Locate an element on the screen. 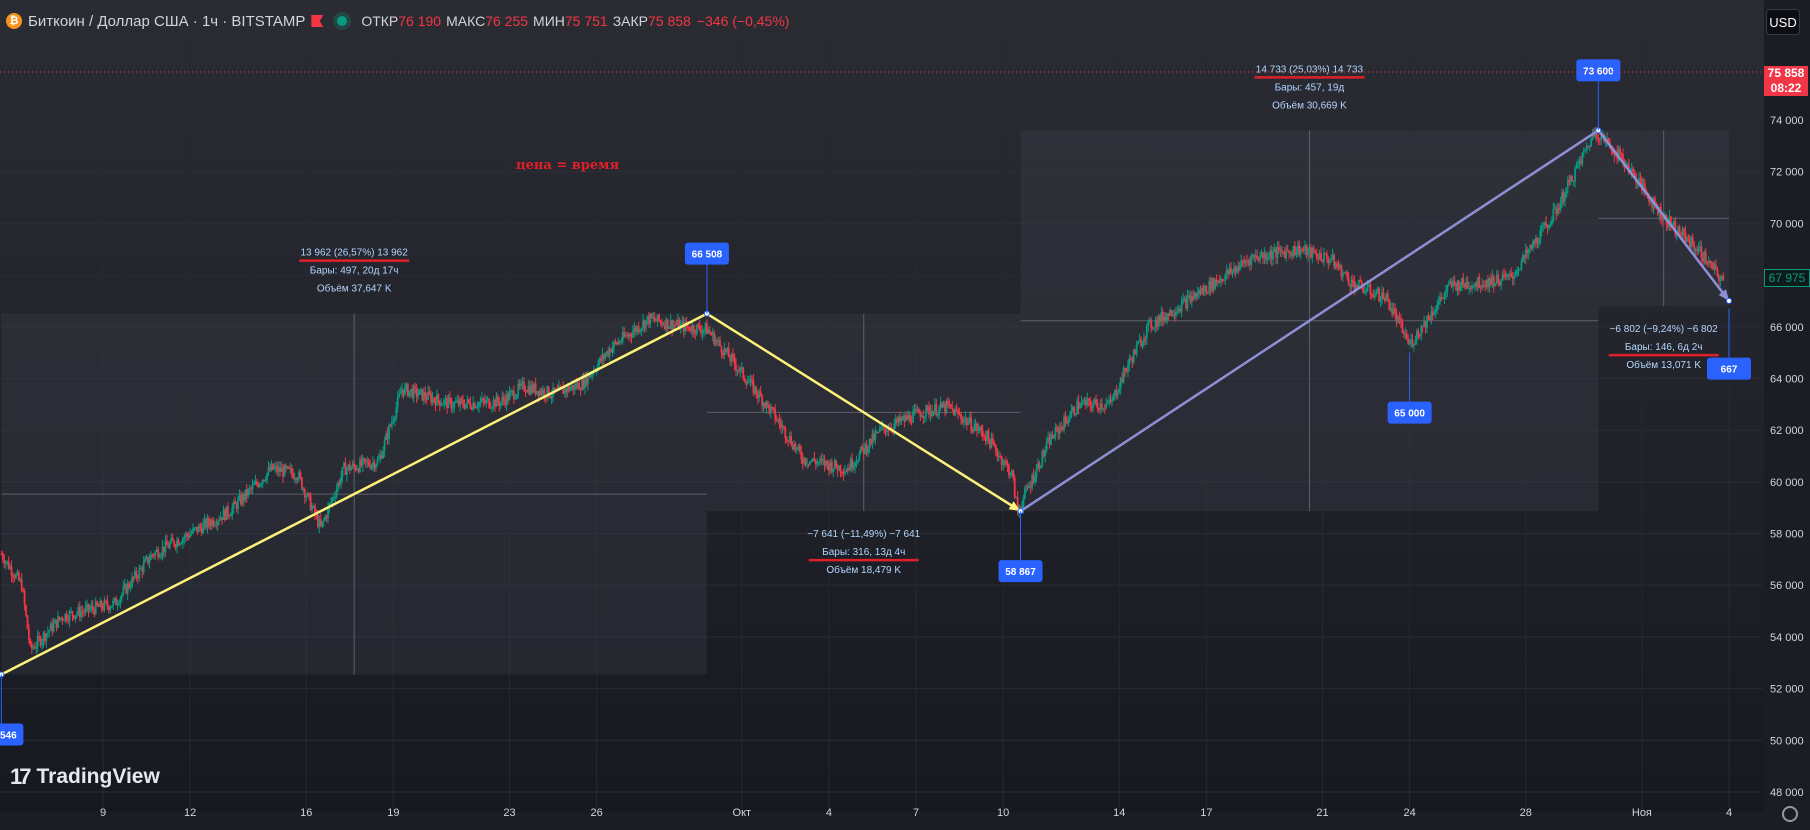 The width and height of the screenshot is (1810, 830). price-tick-label: 60 000 is located at coordinates (1787, 483).